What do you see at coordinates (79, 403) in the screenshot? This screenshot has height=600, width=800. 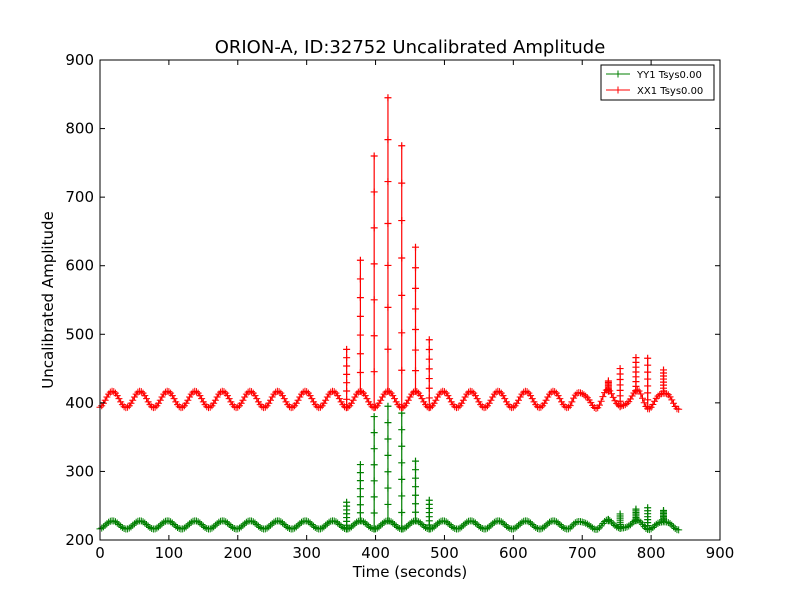 I see `y-tick-label: 400` at bounding box center [79, 403].